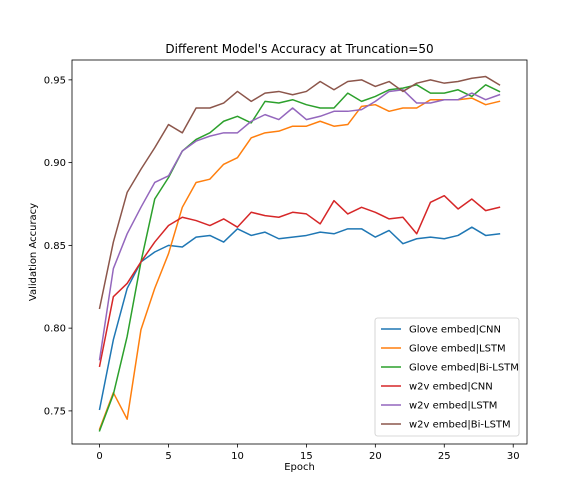 The height and width of the screenshot is (504, 576). I want to click on legend-entry-label: Glove embed|LSTM, so click(457, 349).